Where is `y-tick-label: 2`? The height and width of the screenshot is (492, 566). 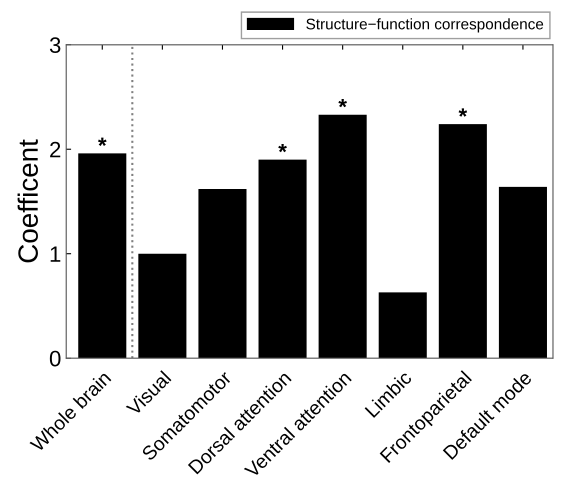
y-tick-label: 2 is located at coordinates (55, 150).